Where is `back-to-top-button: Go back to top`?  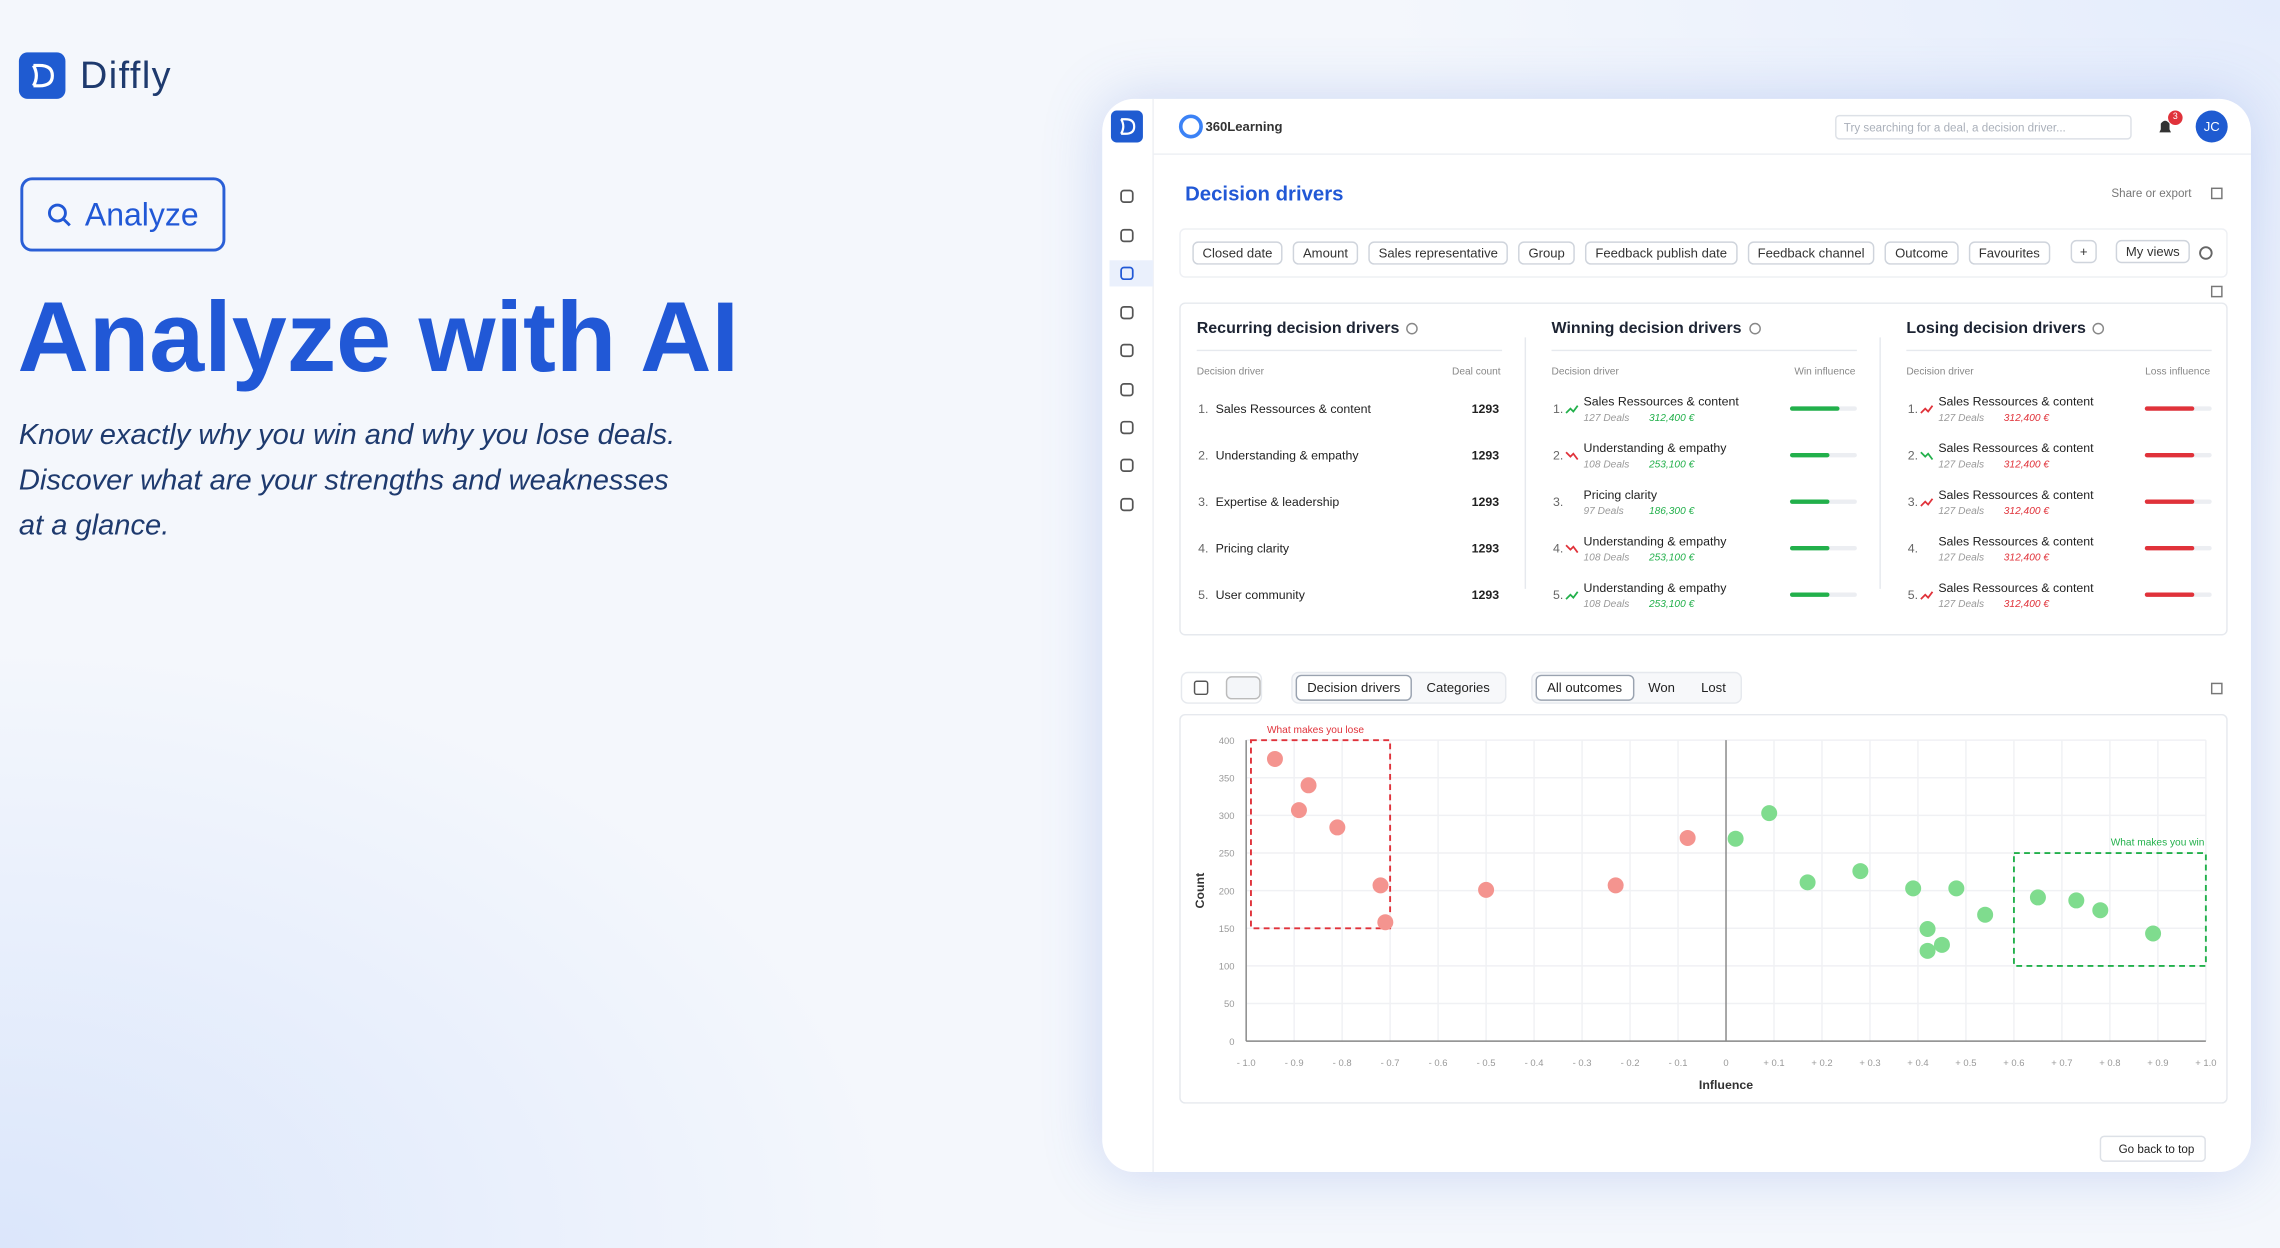
back-to-top-button: Go back to top is located at coordinates (2152, 1148).